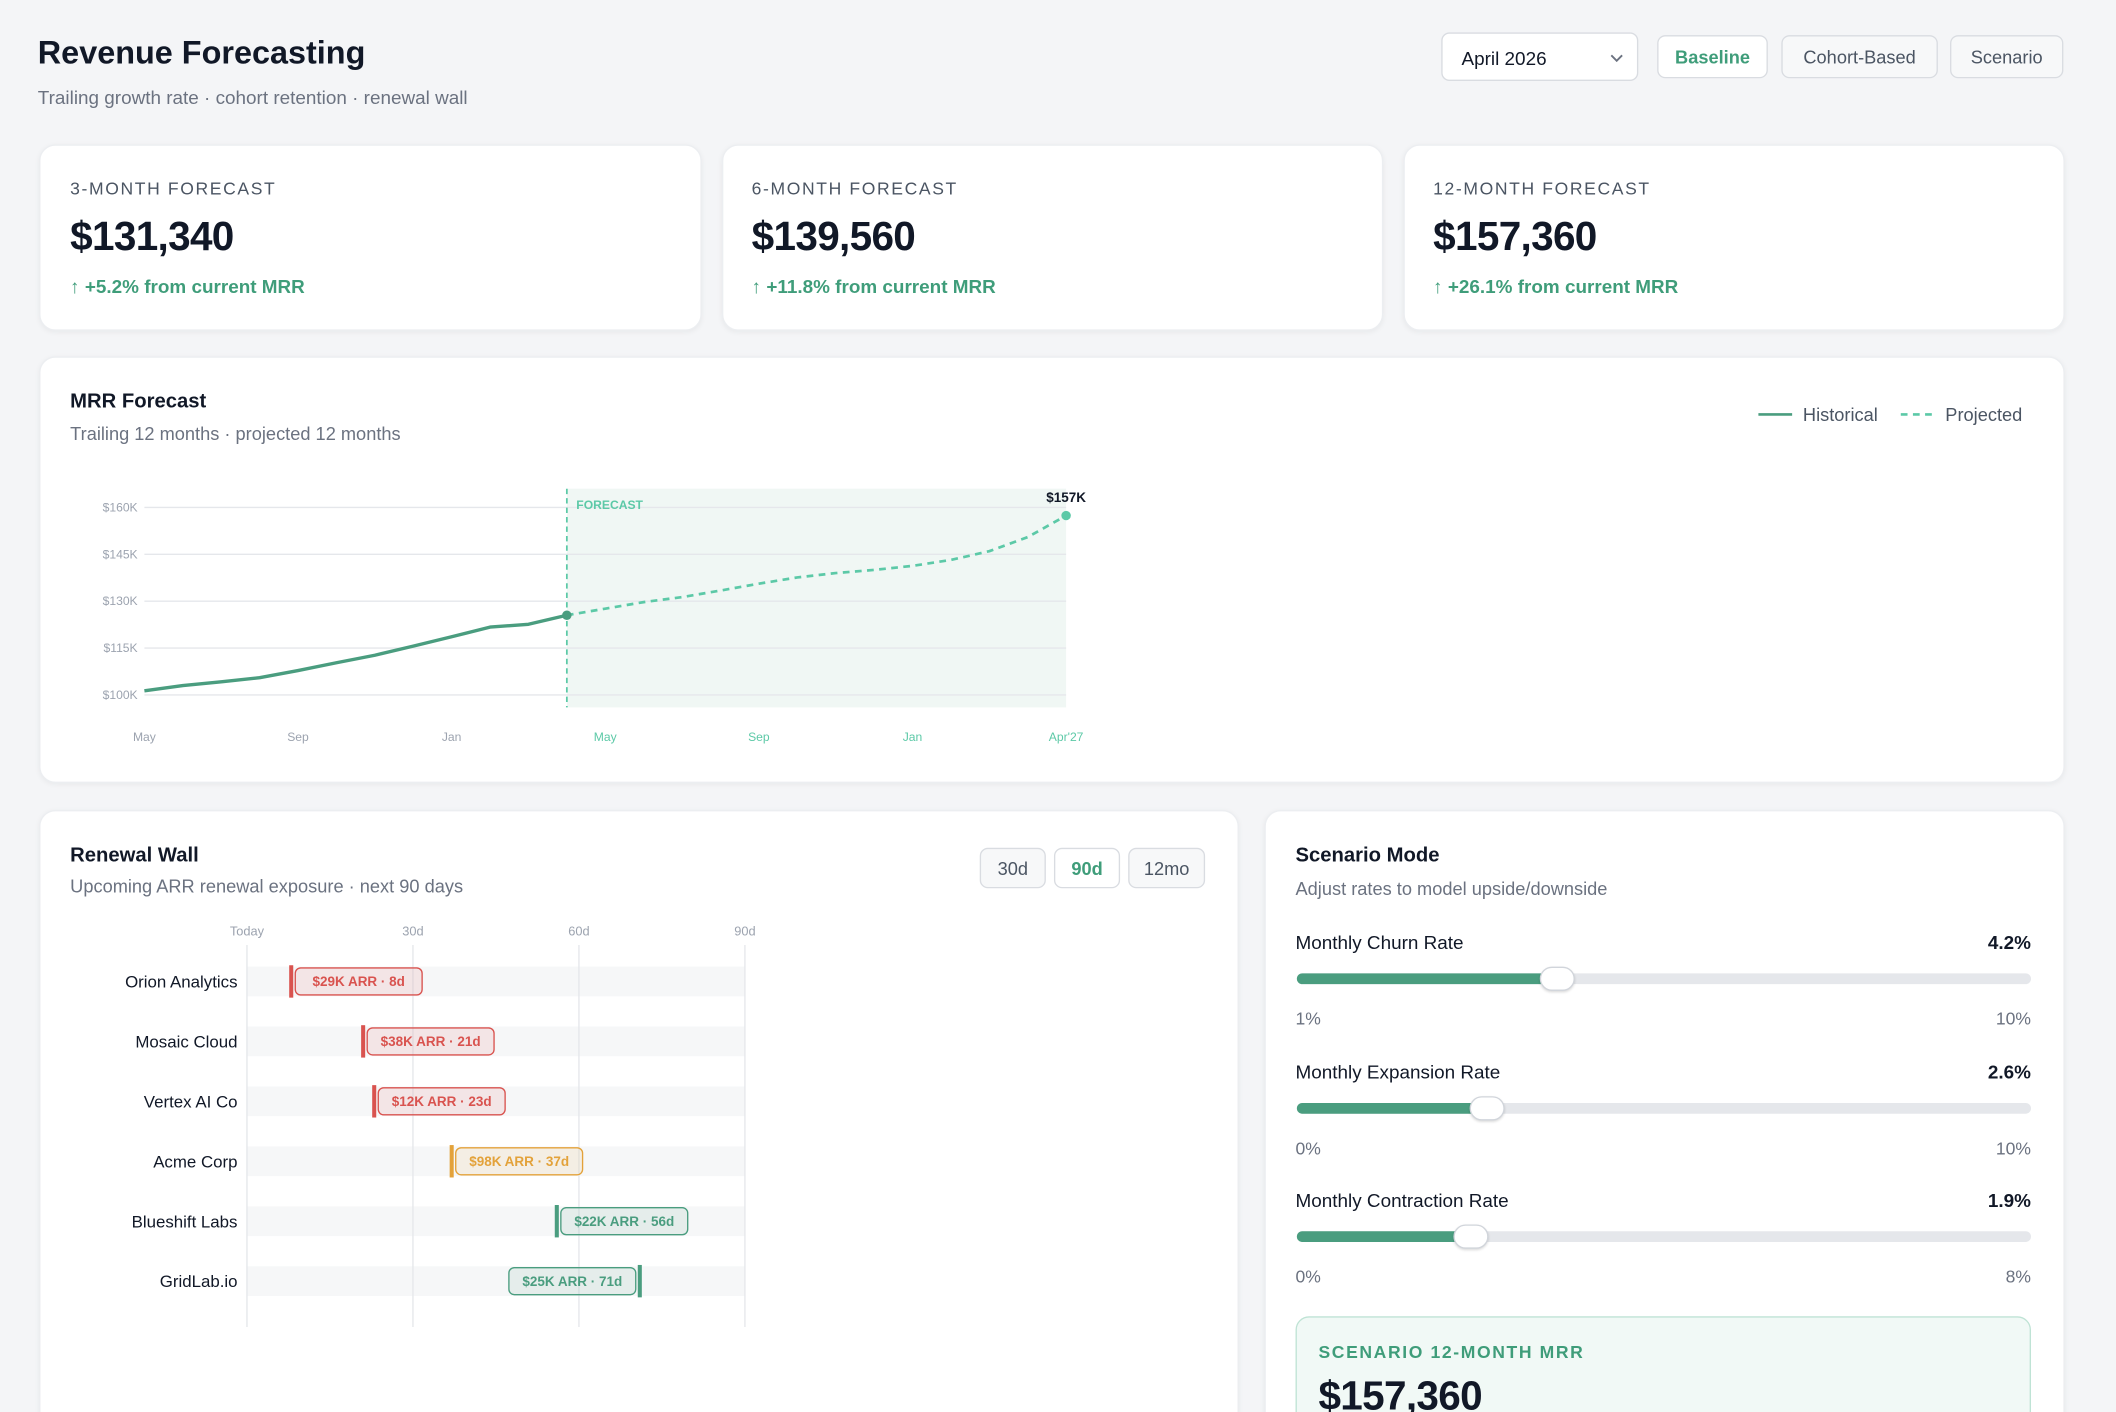  Describe the element at coordinates (1087, 868) in the screenshot. I see `range-button: 90d` at that location.